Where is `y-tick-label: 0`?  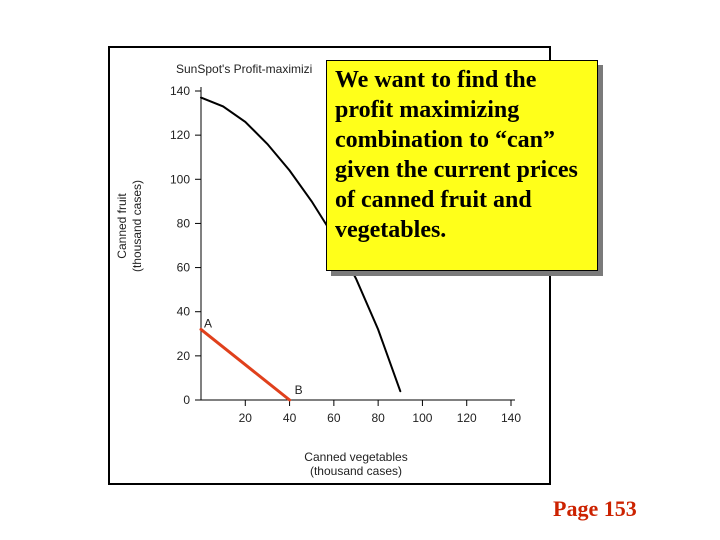
y-tick-label: 0 is located at coordinates (186, 400).